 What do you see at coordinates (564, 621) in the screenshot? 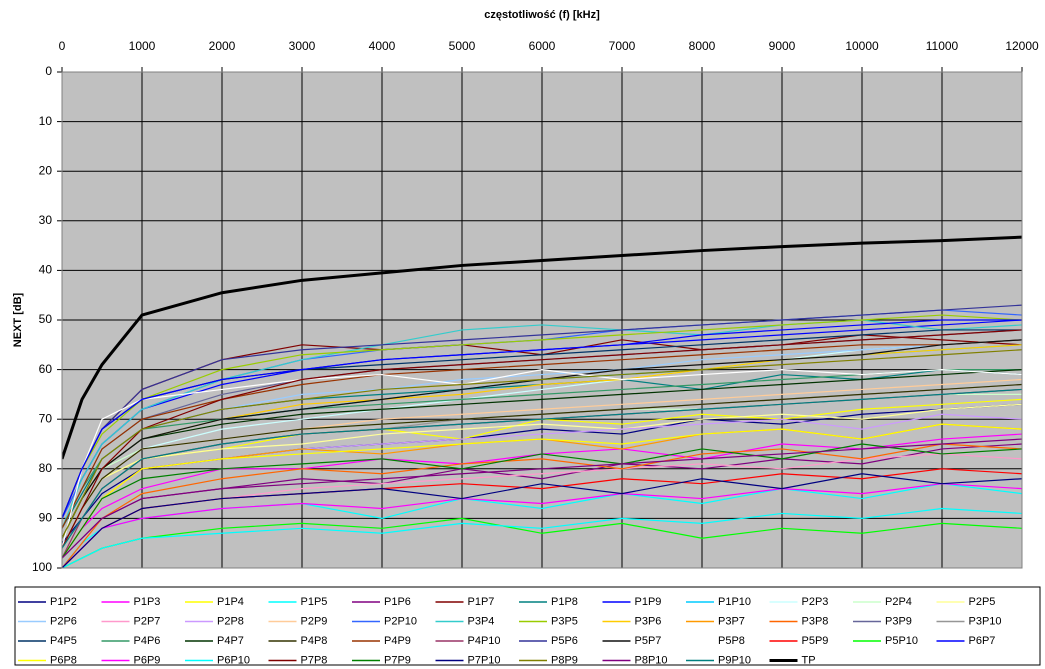
I see `legend-label: P3P5` at bounding box center [564, 621].